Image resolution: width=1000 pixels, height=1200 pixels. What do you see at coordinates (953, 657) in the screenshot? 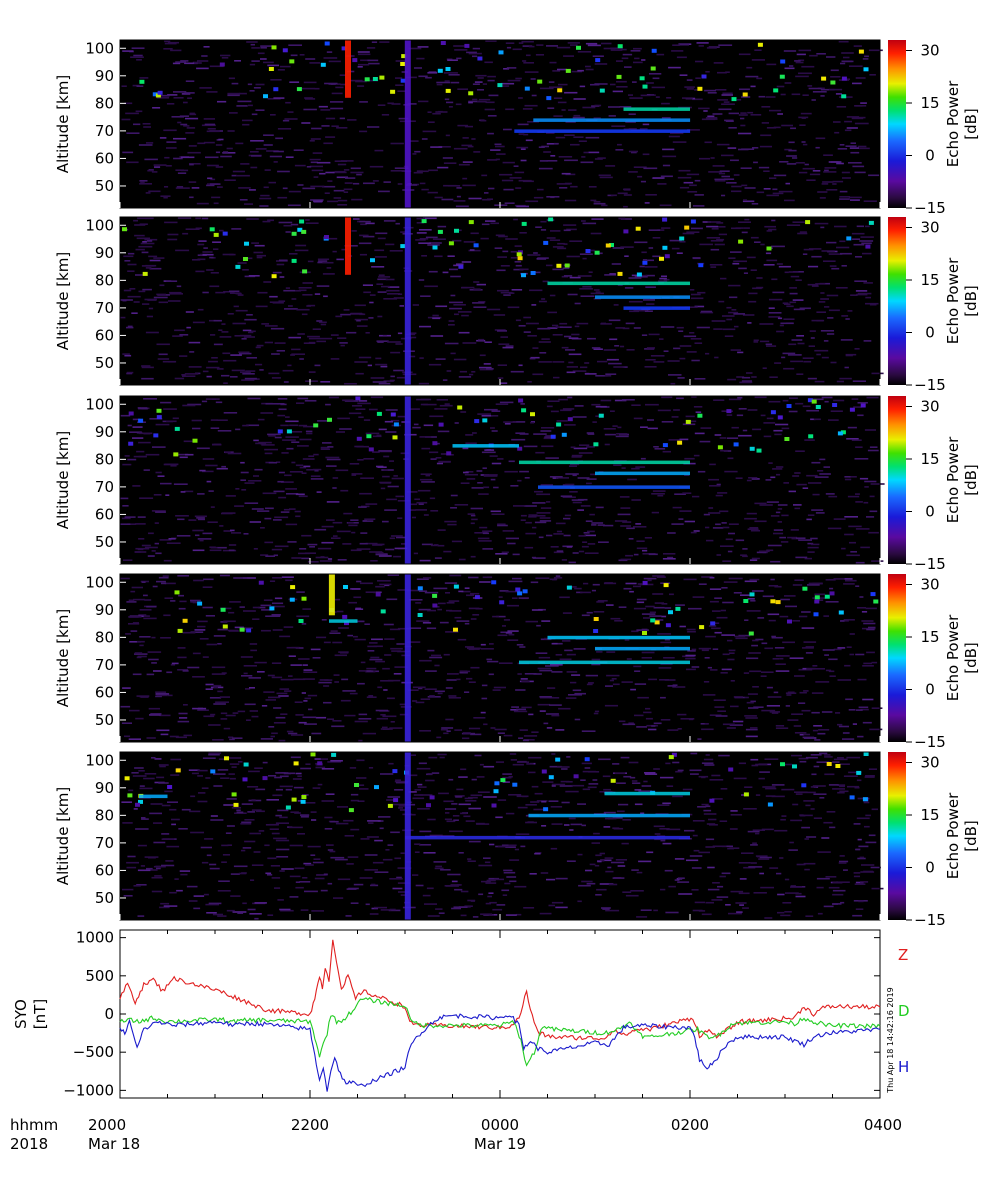
I see `colorbar-label-line1: Echo Power` at bounding box center [953, 657].